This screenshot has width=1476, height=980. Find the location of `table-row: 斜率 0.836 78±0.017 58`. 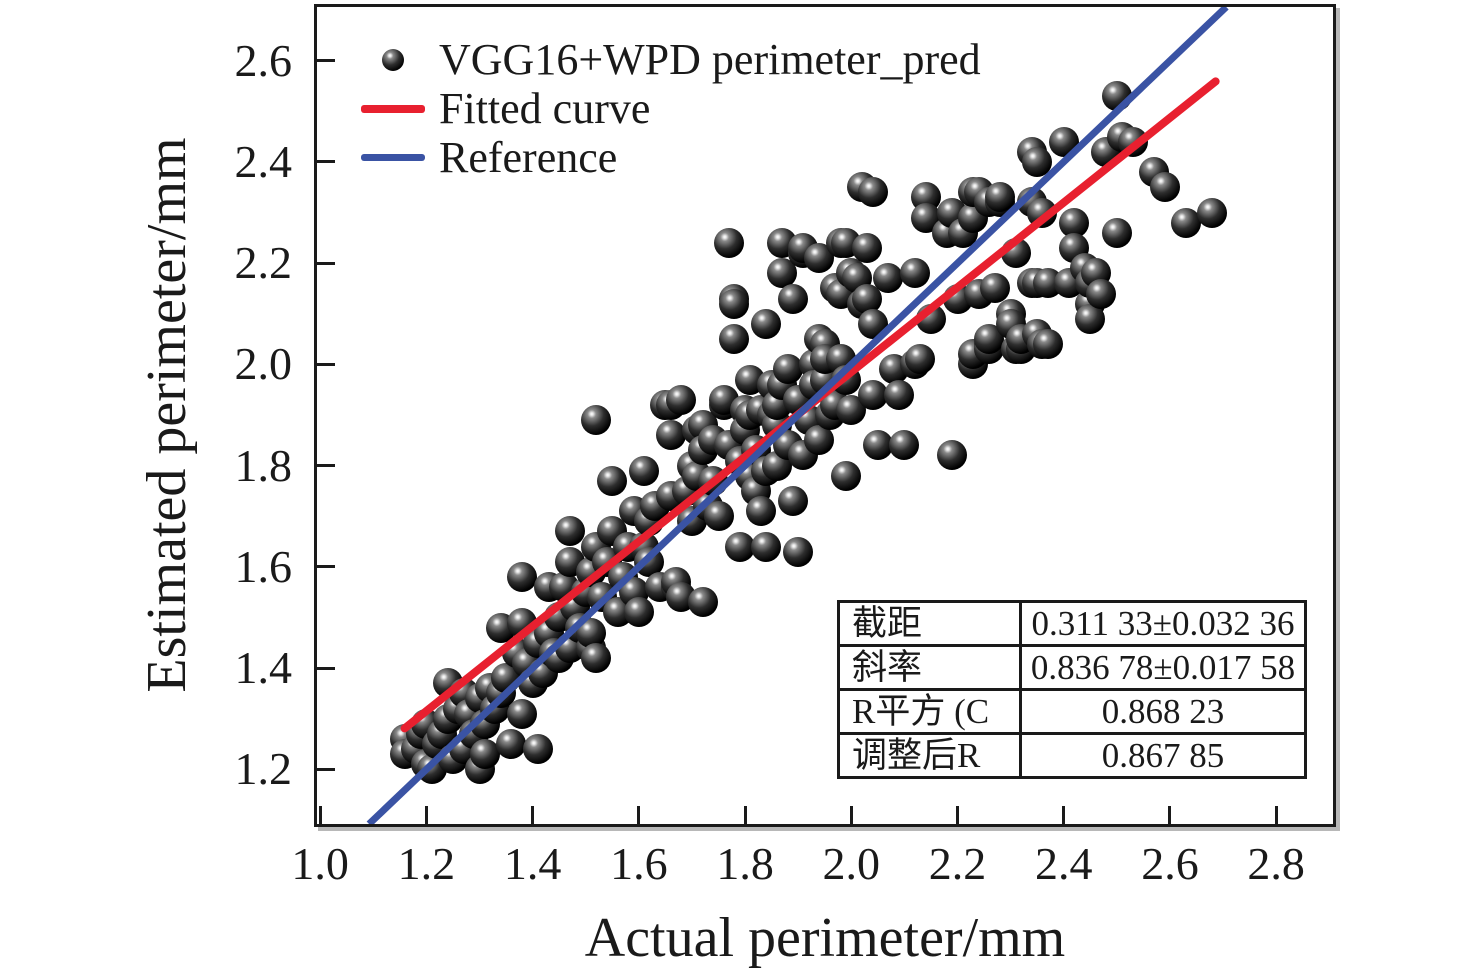

table-row: 斜率 0.836 78±0.017 58 is located at coordinates (1072, 667).